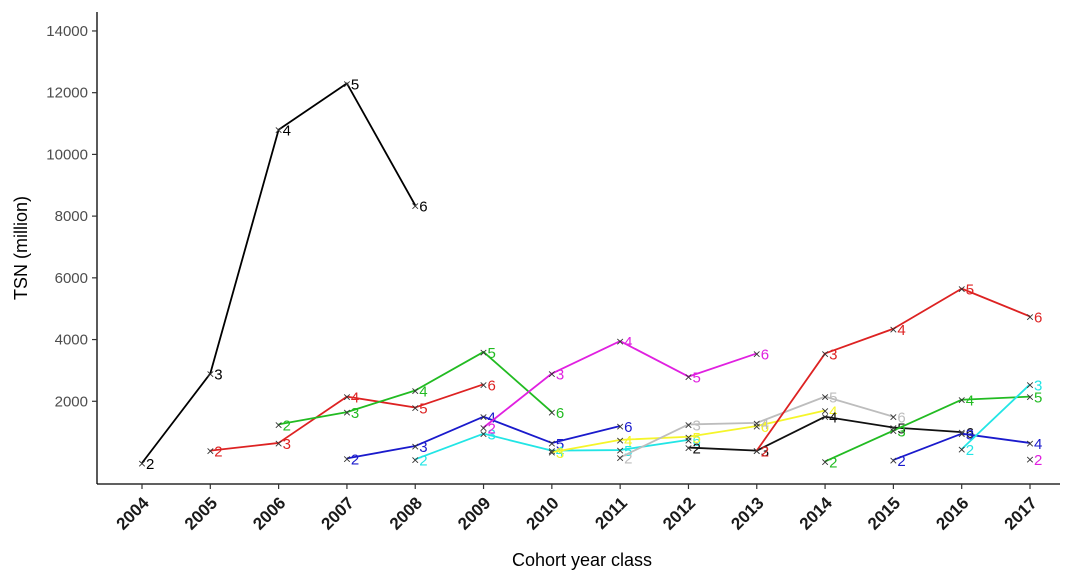 Image resolution: width=1081 pixels, height=574 pixels. What do you see at coordinates (747, 513) in the screenshot?
I see `x-tick-label: 2013` at bounding box center [747, 513].